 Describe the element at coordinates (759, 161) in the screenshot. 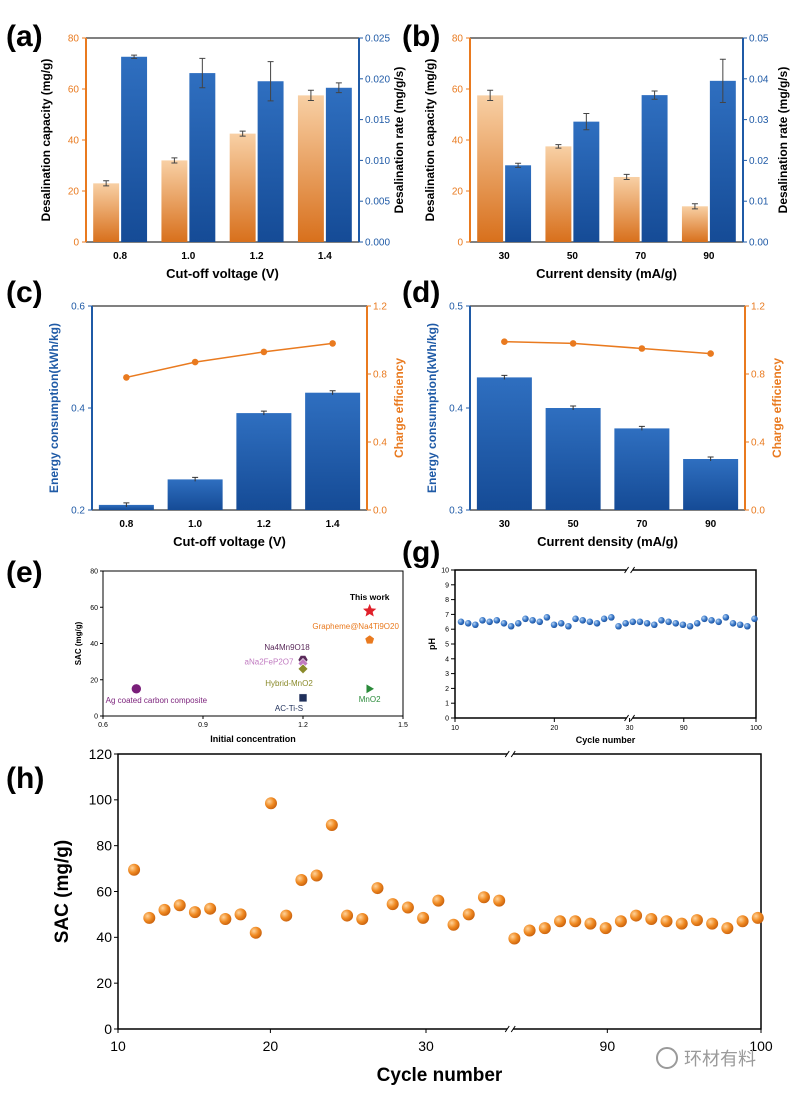

I see `right-tick-label: 0.02` at that location.